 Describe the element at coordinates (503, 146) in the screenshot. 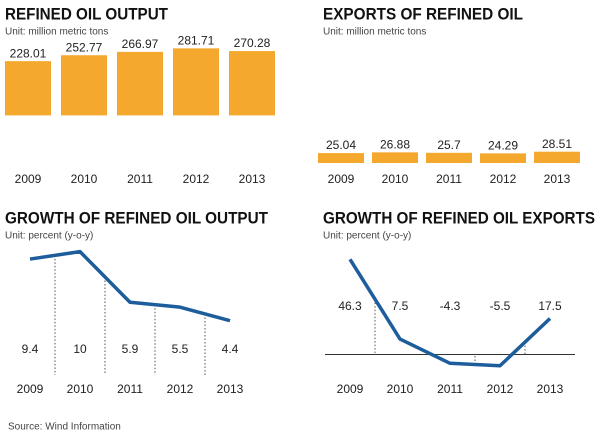

I see `value-label: 24.29` at that location.